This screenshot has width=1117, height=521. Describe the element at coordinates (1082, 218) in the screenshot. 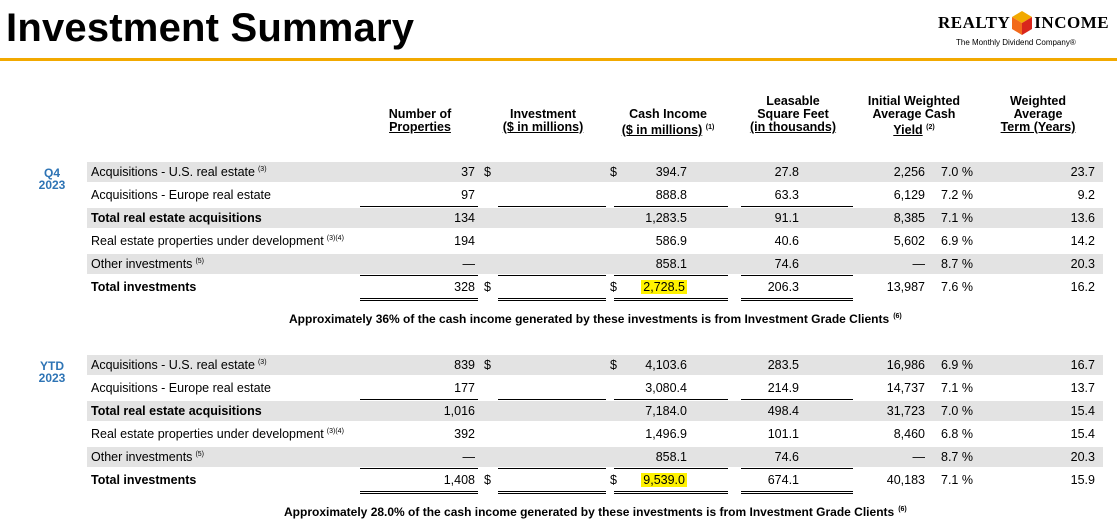

I see `term-cell: 13.6` at that location.